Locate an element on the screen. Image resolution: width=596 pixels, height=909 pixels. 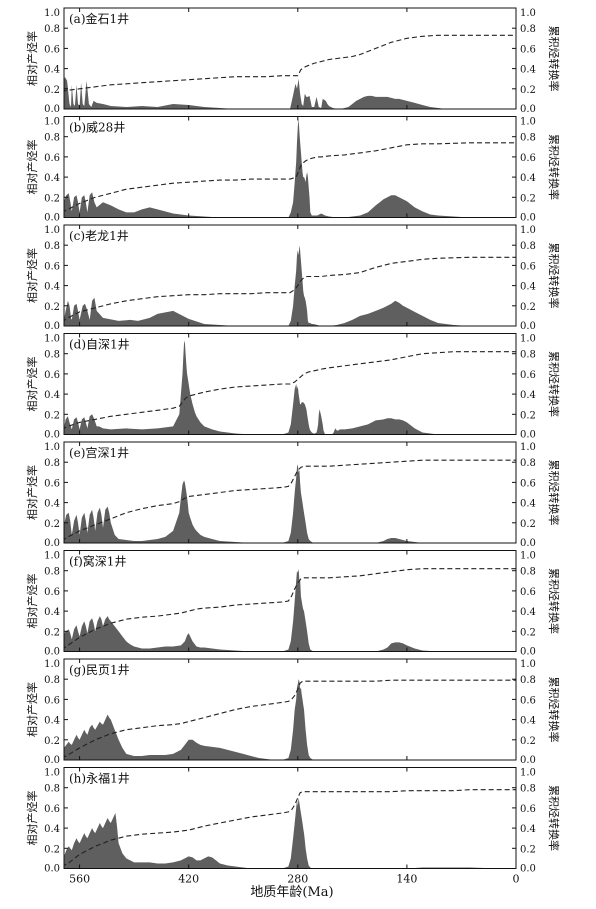
panel-title: (c)老龙1井 is located at coordinates (99, 236).